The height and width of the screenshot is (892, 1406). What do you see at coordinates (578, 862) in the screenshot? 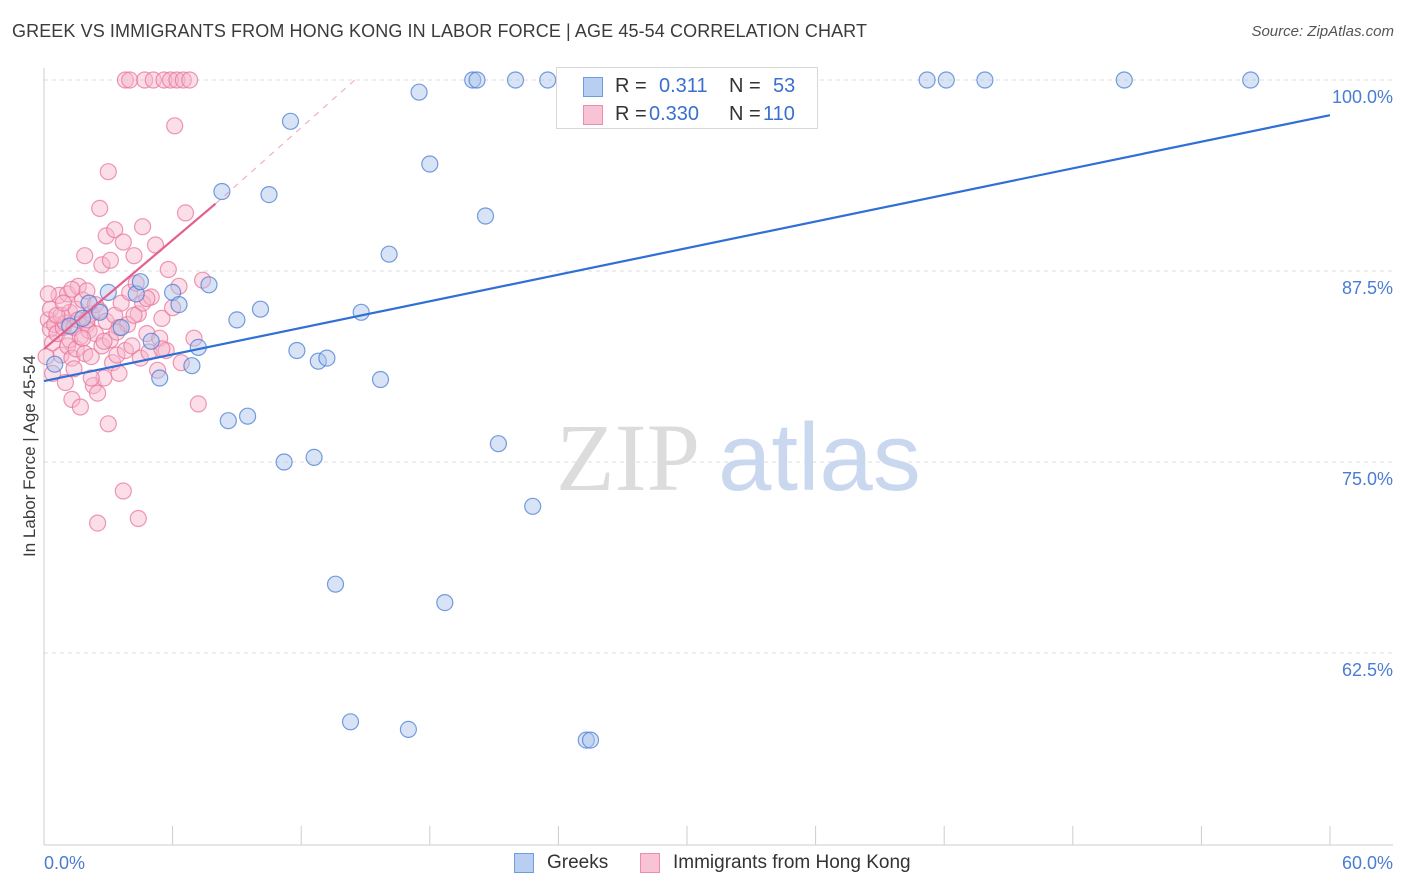
I see `legend-label-greeks: Greeks` at bounding box center [578, 862].